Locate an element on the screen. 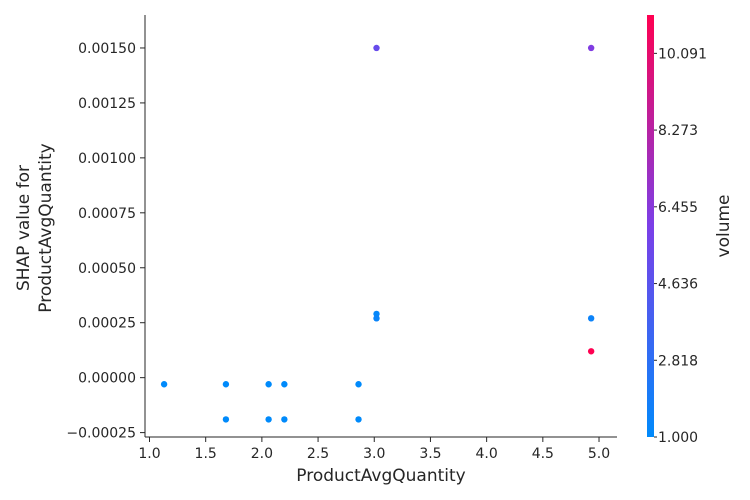 The image size is (750, 500). y-tick-label: 0.00100 is located at coordinates (107, 159).